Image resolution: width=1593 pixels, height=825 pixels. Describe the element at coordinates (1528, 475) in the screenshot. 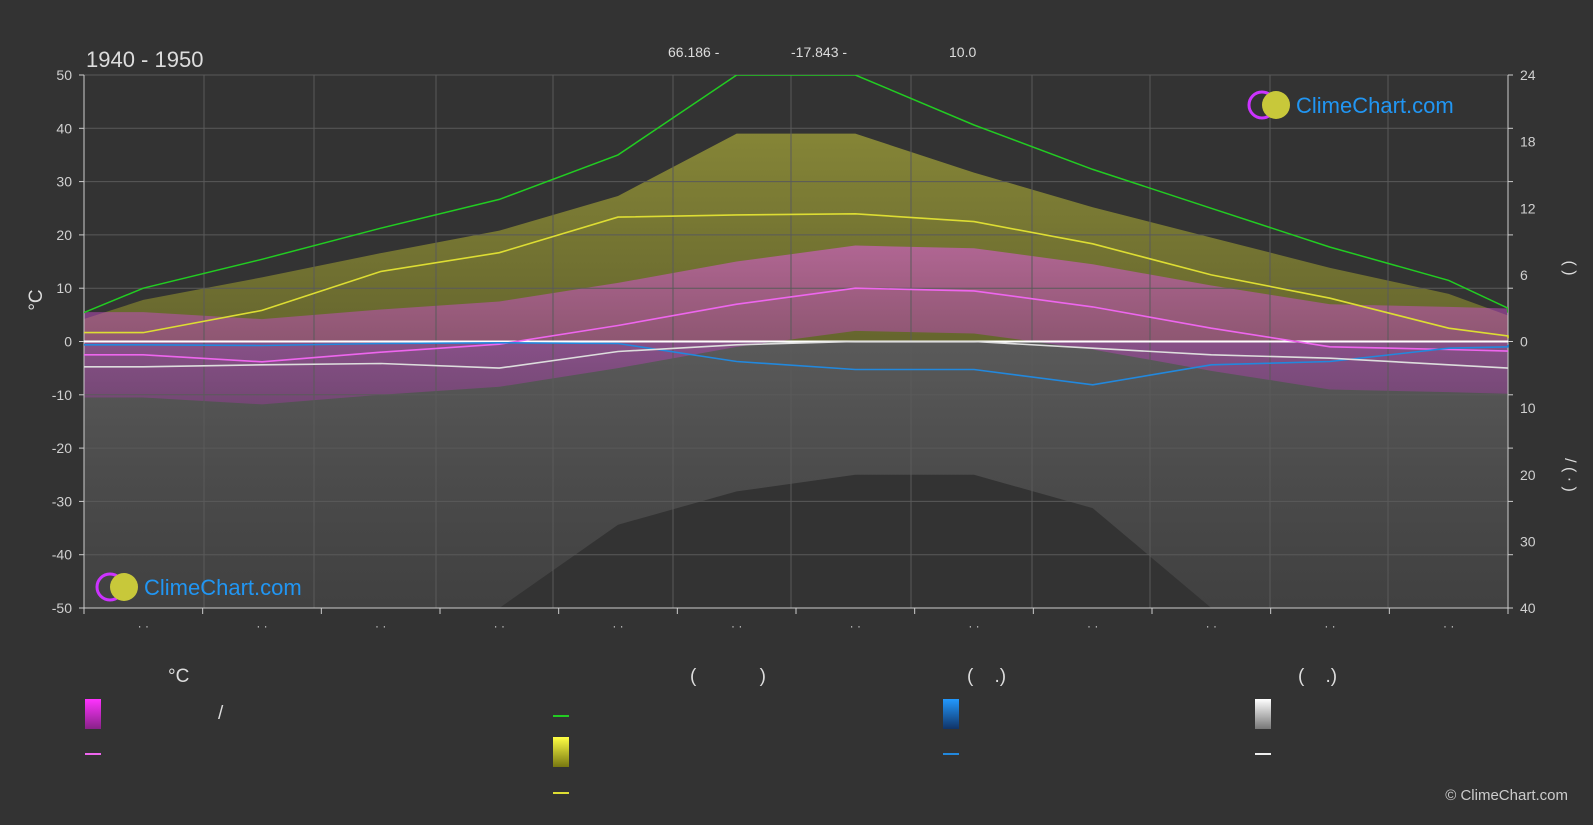

I see `y2-tick-label: 20` at that location.